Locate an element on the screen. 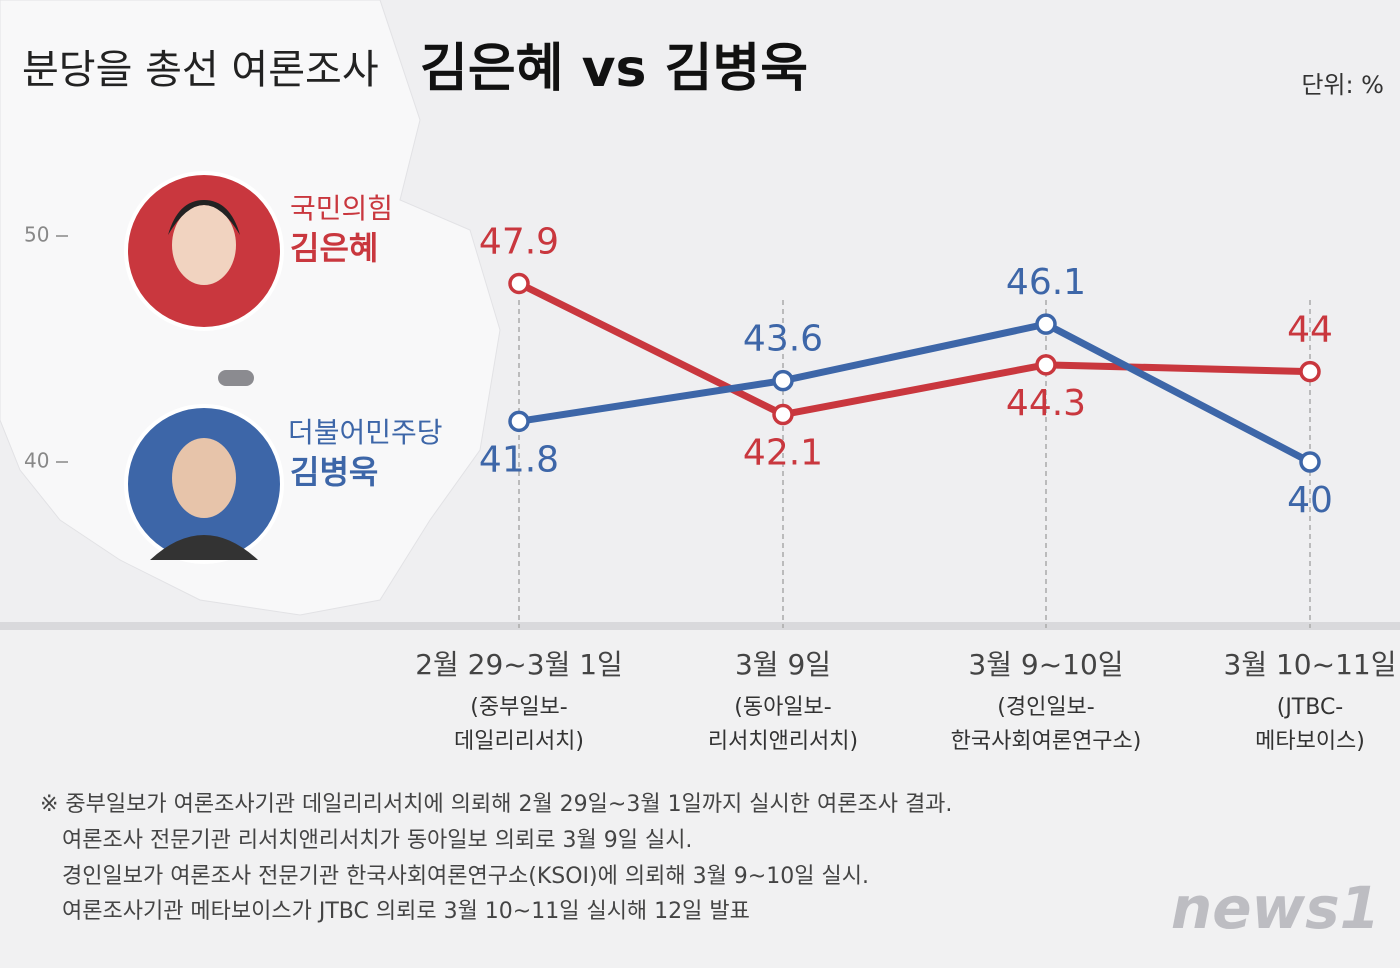  photo-hair is located at coordinates (204, 217).